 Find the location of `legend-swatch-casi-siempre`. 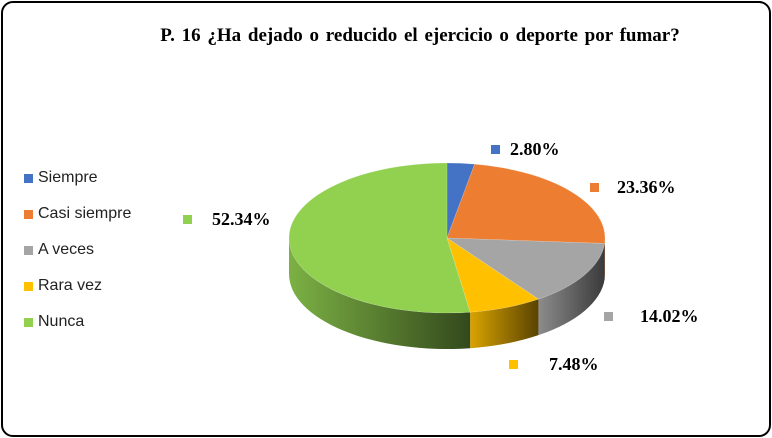

legend-swatch-casi-siempre is located at coordinates (28, 214).